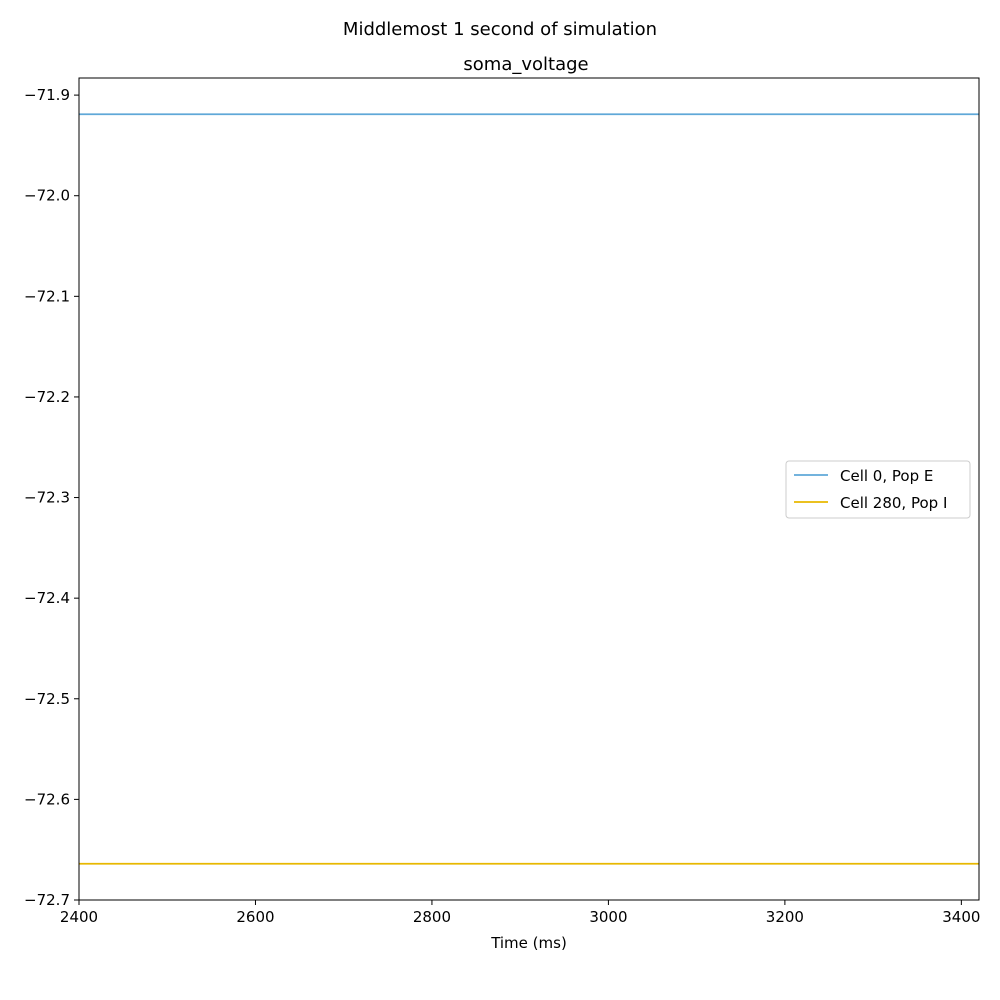  Describe the element at coordinates (255, 917) in the screenshot. I see `x-tick-label: 2600` at that location.